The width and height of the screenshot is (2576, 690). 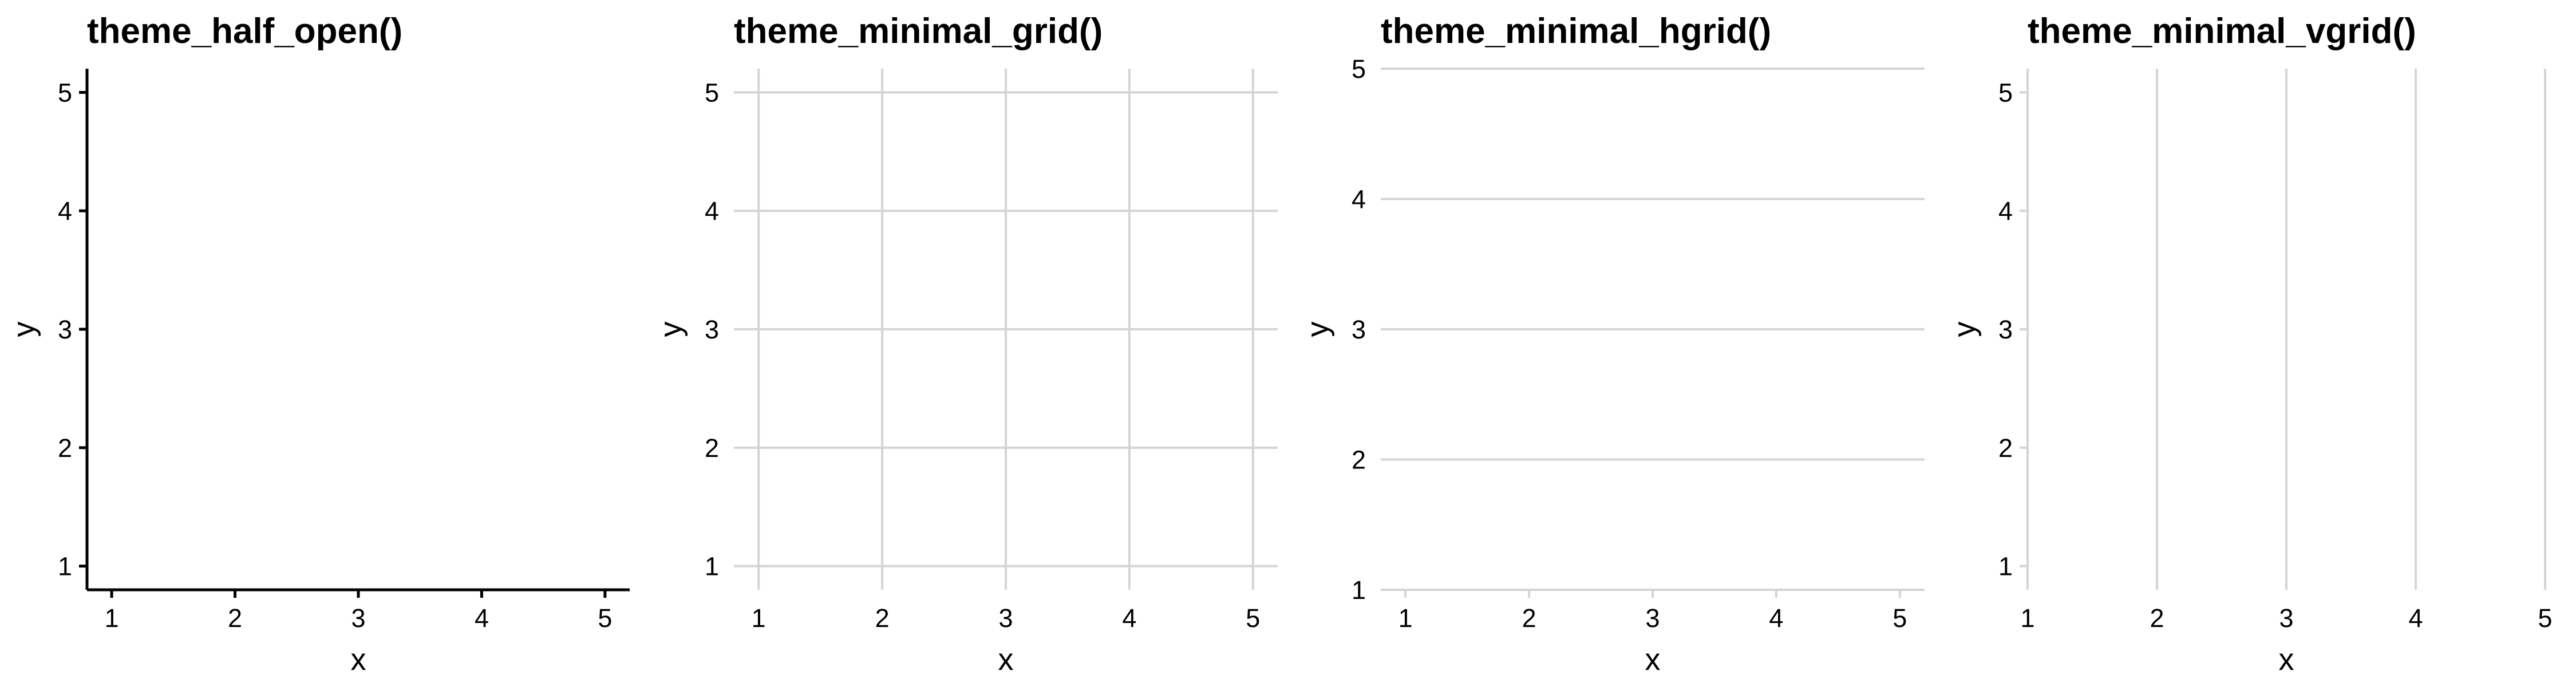 I want to click on chart-title: theme_minimal_hgrid(), so click(x=1576, y=31).